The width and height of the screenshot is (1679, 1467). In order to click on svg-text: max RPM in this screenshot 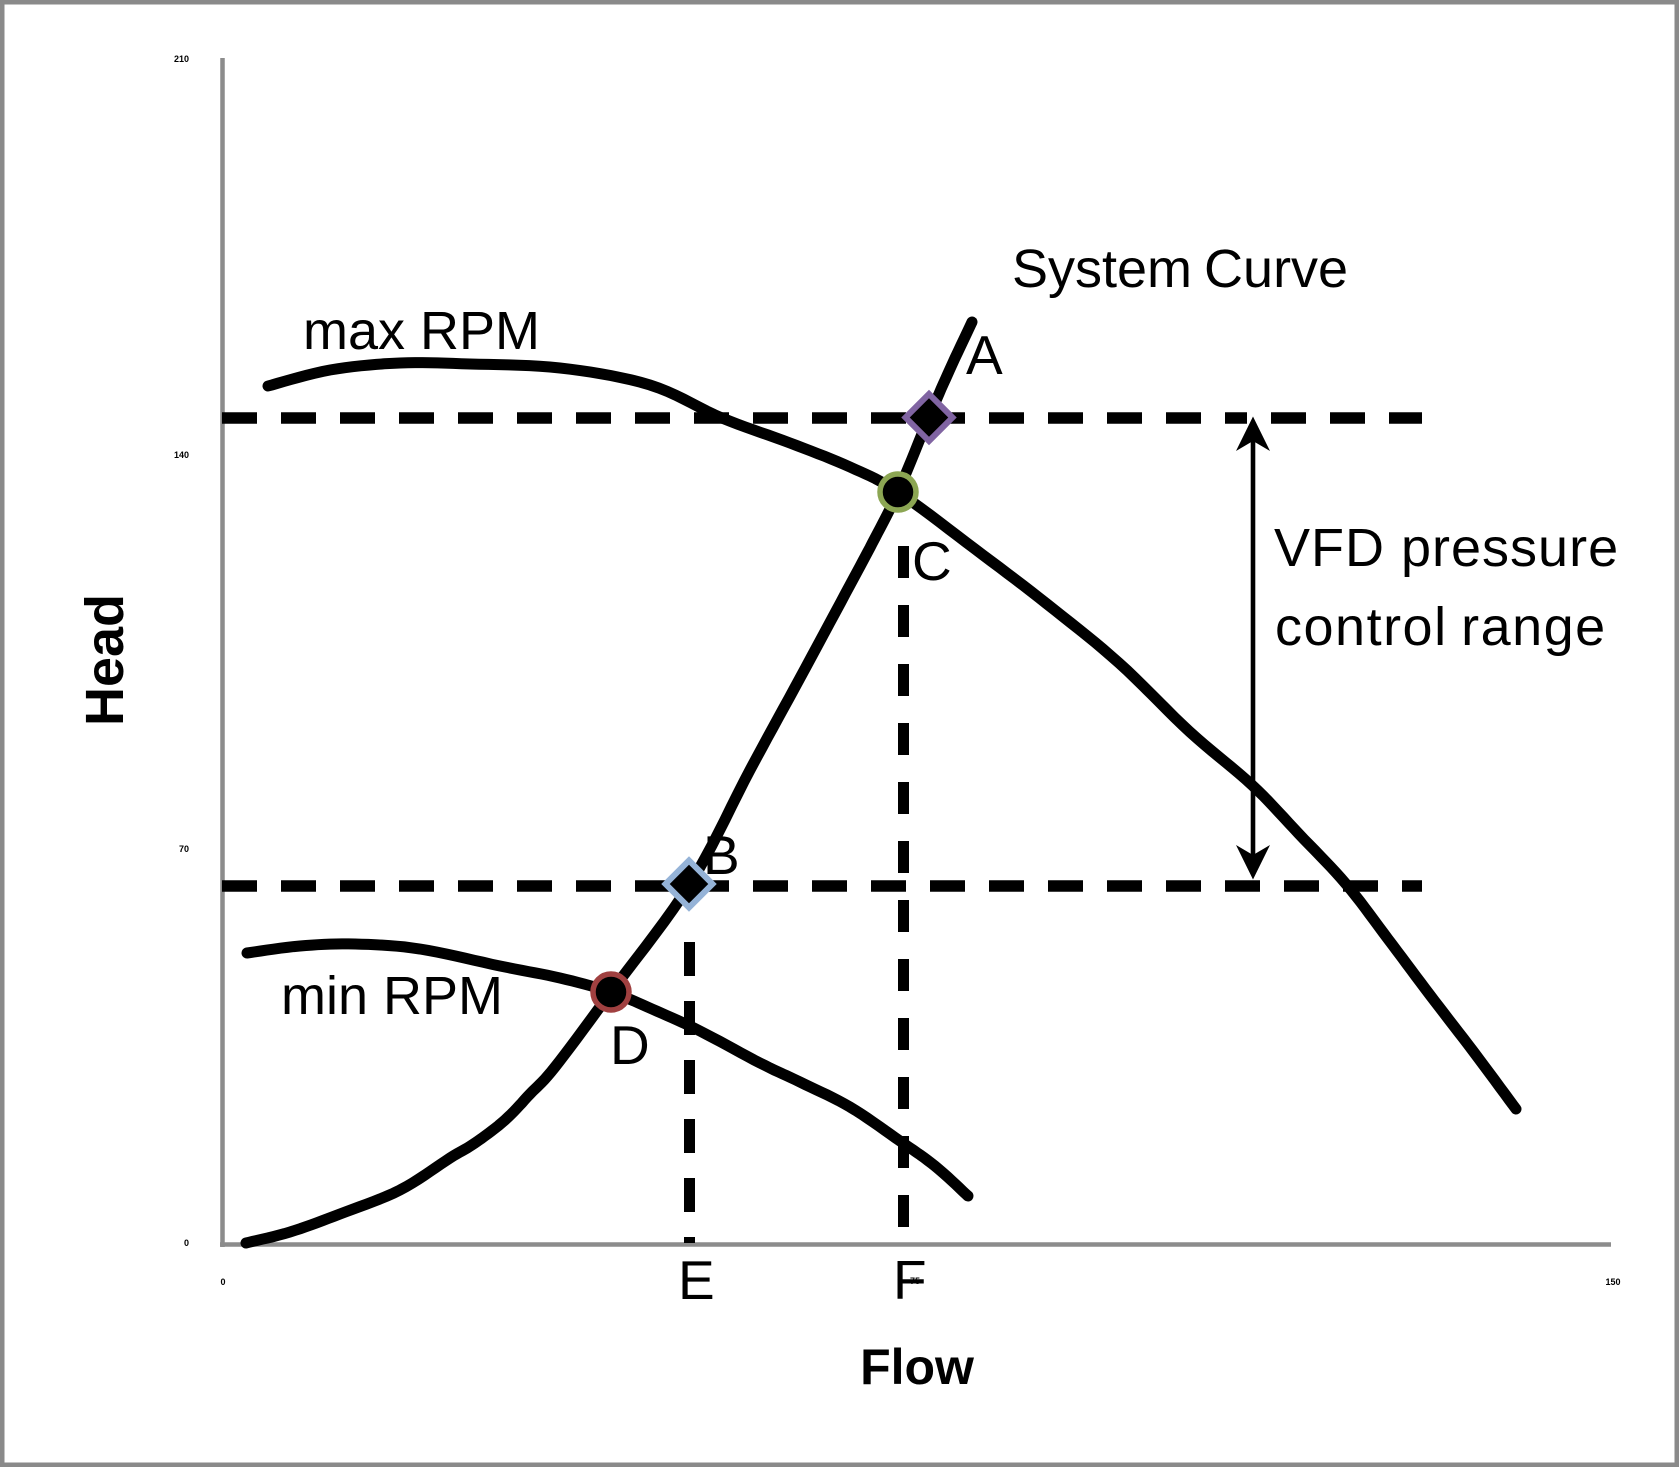, I will do `click(421, 331)`.